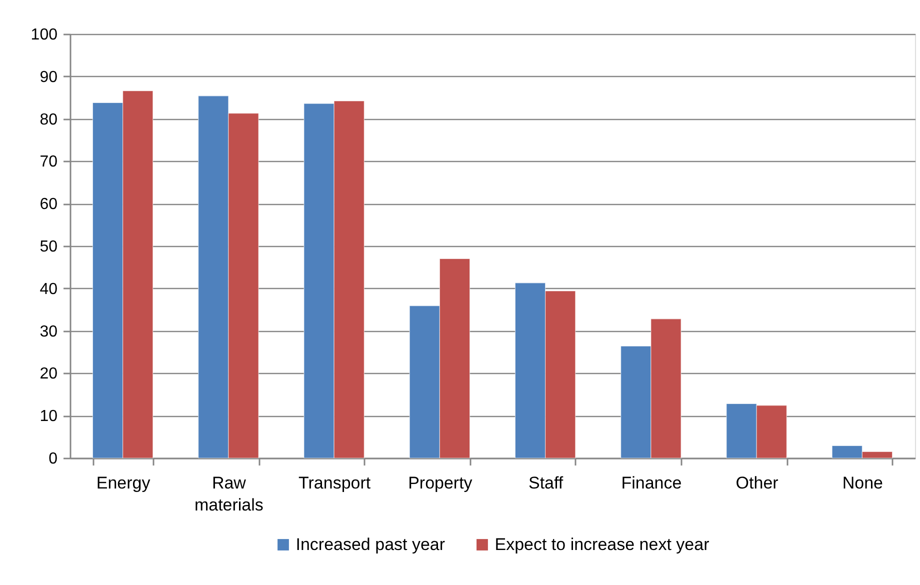 Image resolution: width=920 pixels, height=585 pixels. What do you see at coordinates (49, 162) in the screenshot?
I see `y-tick-label: 70` at bounding box center [49, 162].